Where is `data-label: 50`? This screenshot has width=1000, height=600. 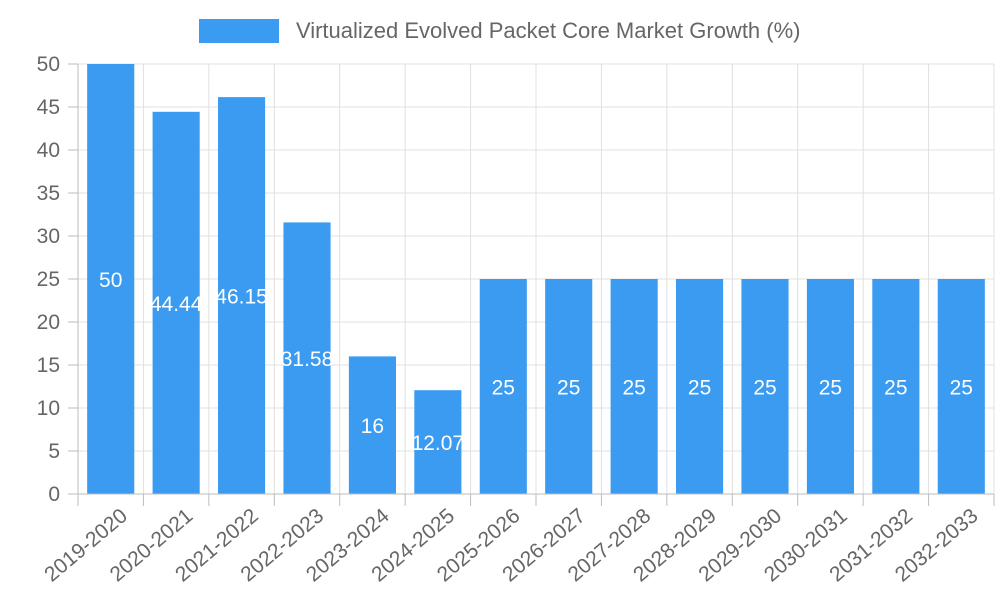
data-label: 50 is located at coordinates (110, 280).